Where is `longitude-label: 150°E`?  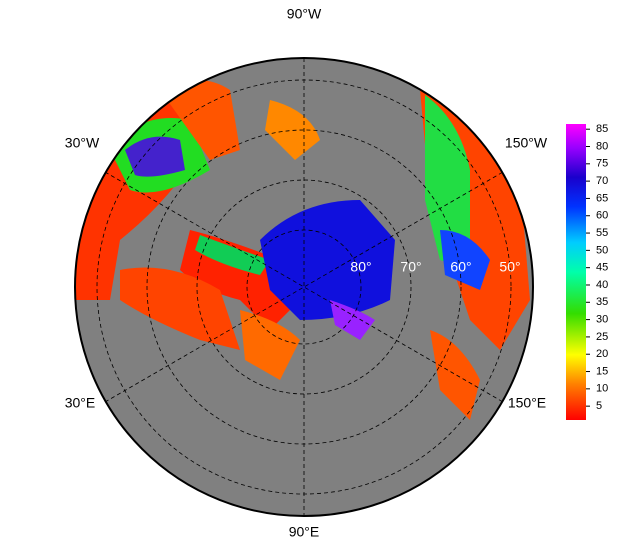 longitude-label: 150°E is located at coordinates (527, 403).